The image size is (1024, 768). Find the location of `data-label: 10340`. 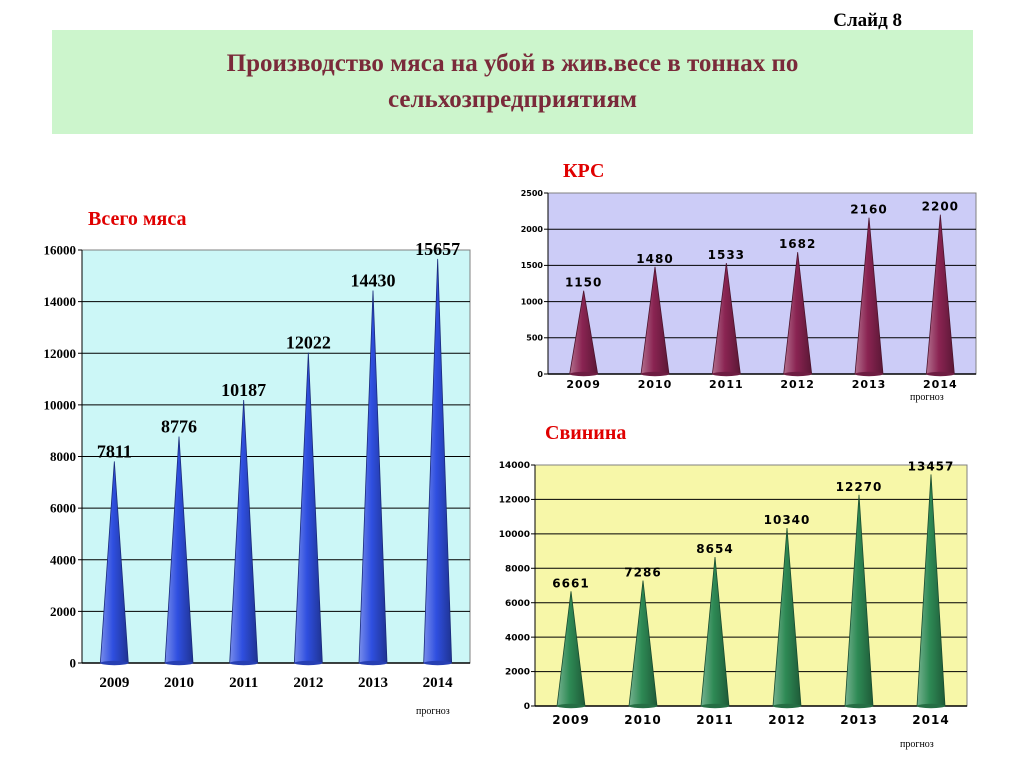

data-label: 10340 is located at coordinates (787, 520).